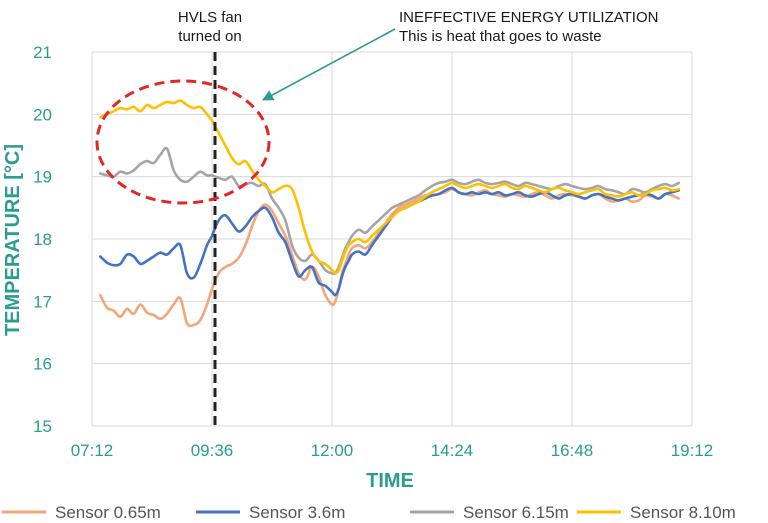 The width and height of the screenshot is (768, 523). I want to click on x-tick-label: 19:12, so click(692, 450).